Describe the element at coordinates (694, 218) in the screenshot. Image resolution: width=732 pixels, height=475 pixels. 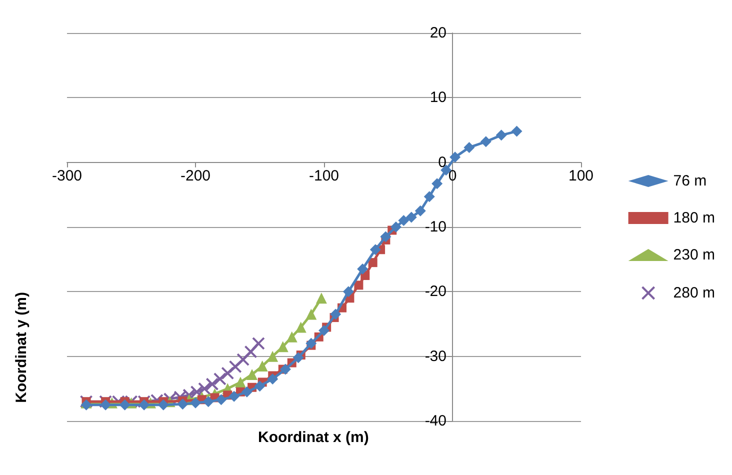
I see `legend-label: 180 m` at that location.